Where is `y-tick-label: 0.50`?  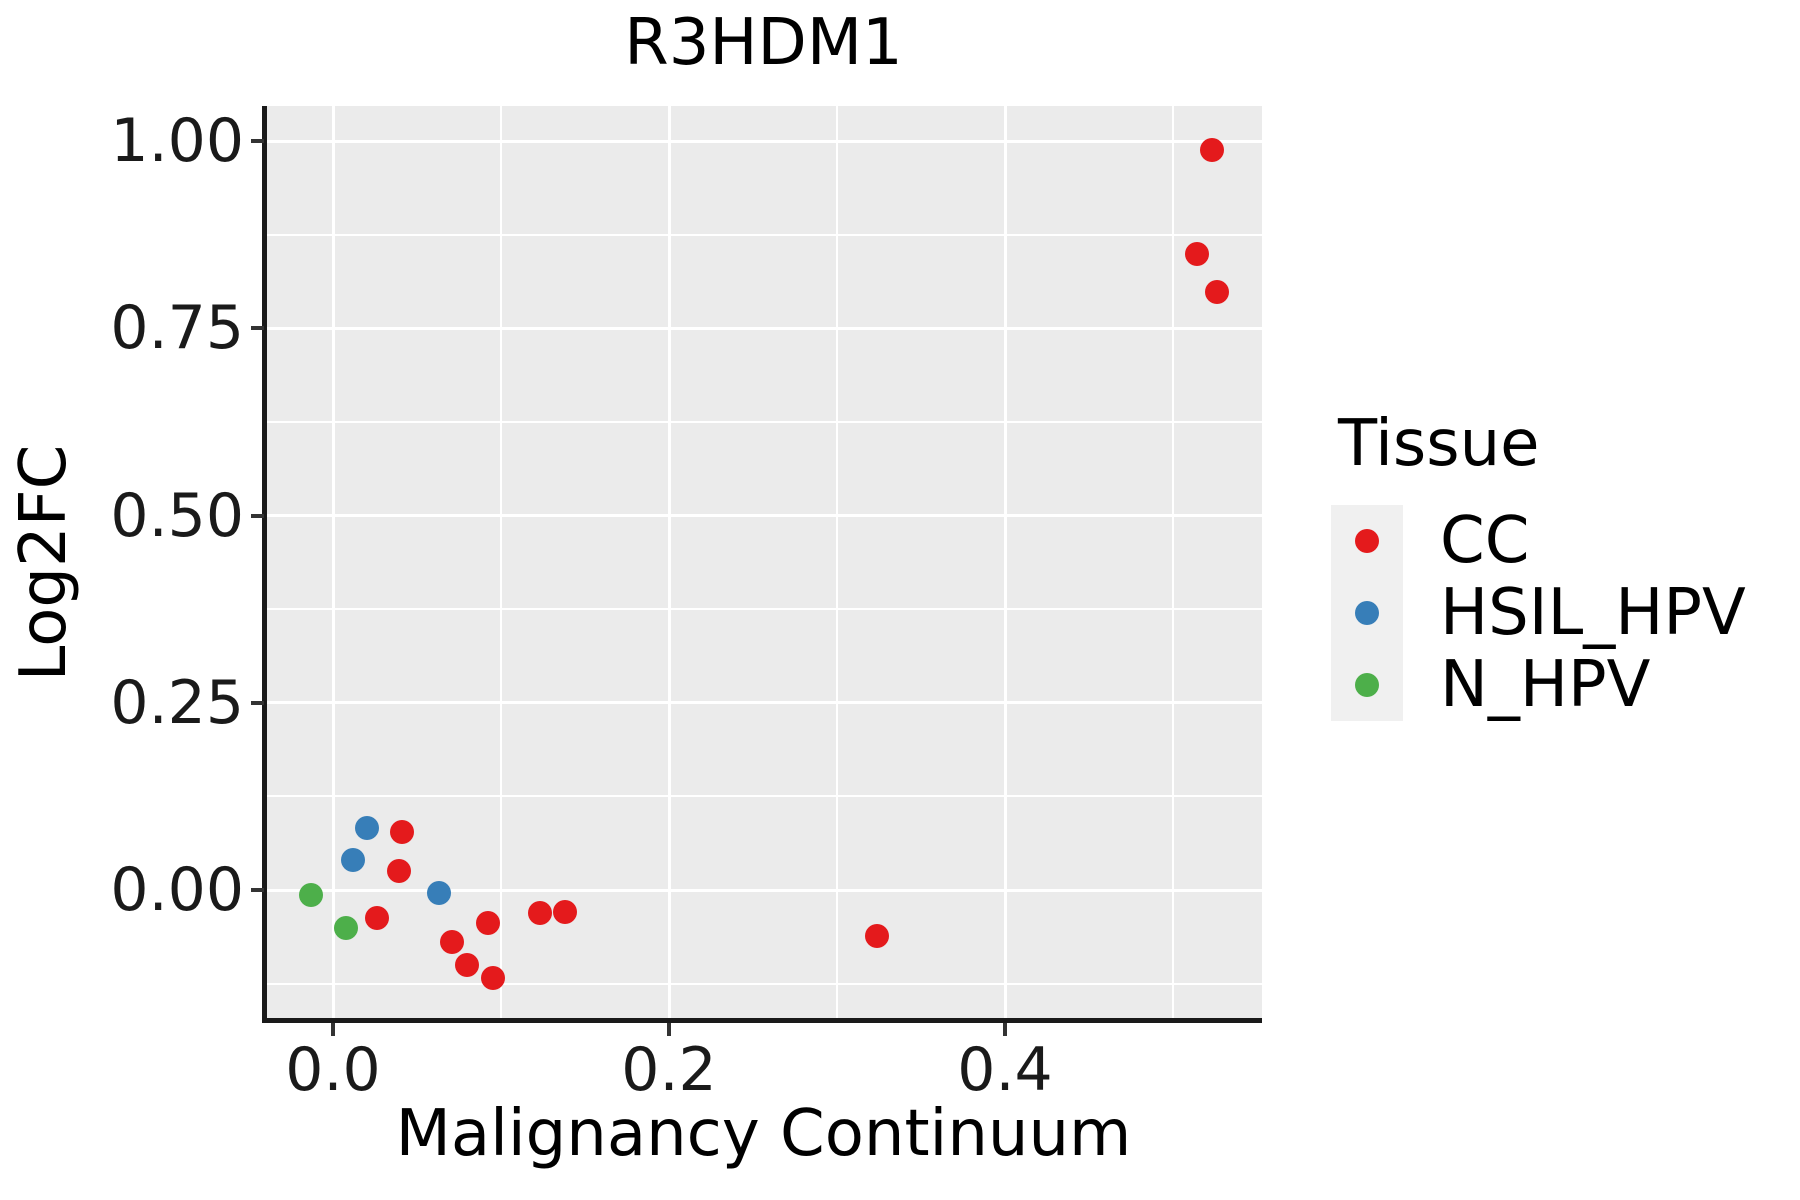 y-tick-label: 0.50 is located at coordinates (177, 515).